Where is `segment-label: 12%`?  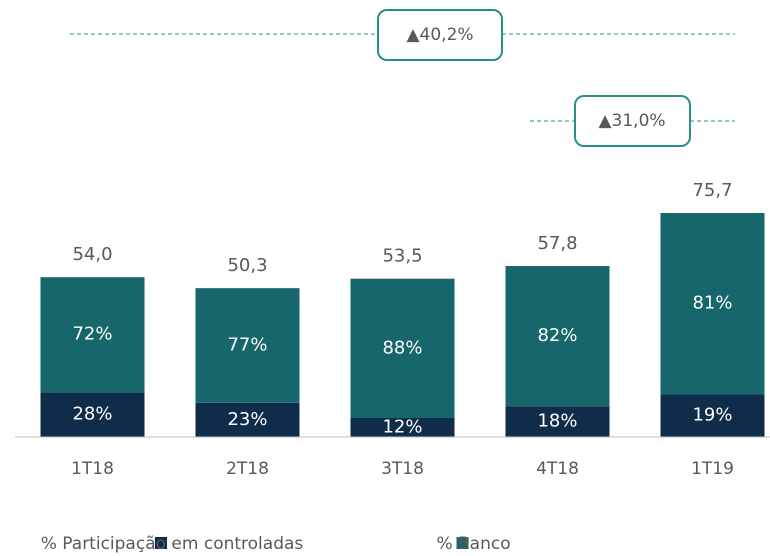
segment-label: 12% is located at coordinates (402, 427).